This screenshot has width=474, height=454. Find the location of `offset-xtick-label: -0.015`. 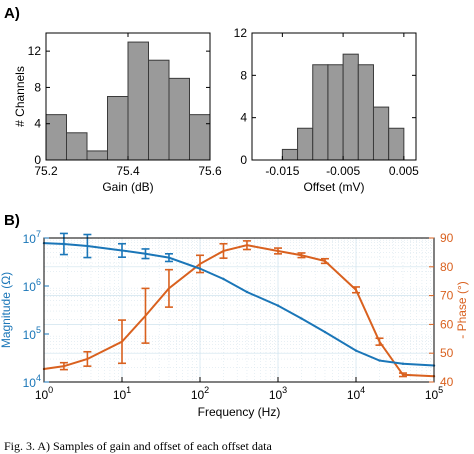

offset-xtick-label: -0.015 is located at coordinates (282, 171).